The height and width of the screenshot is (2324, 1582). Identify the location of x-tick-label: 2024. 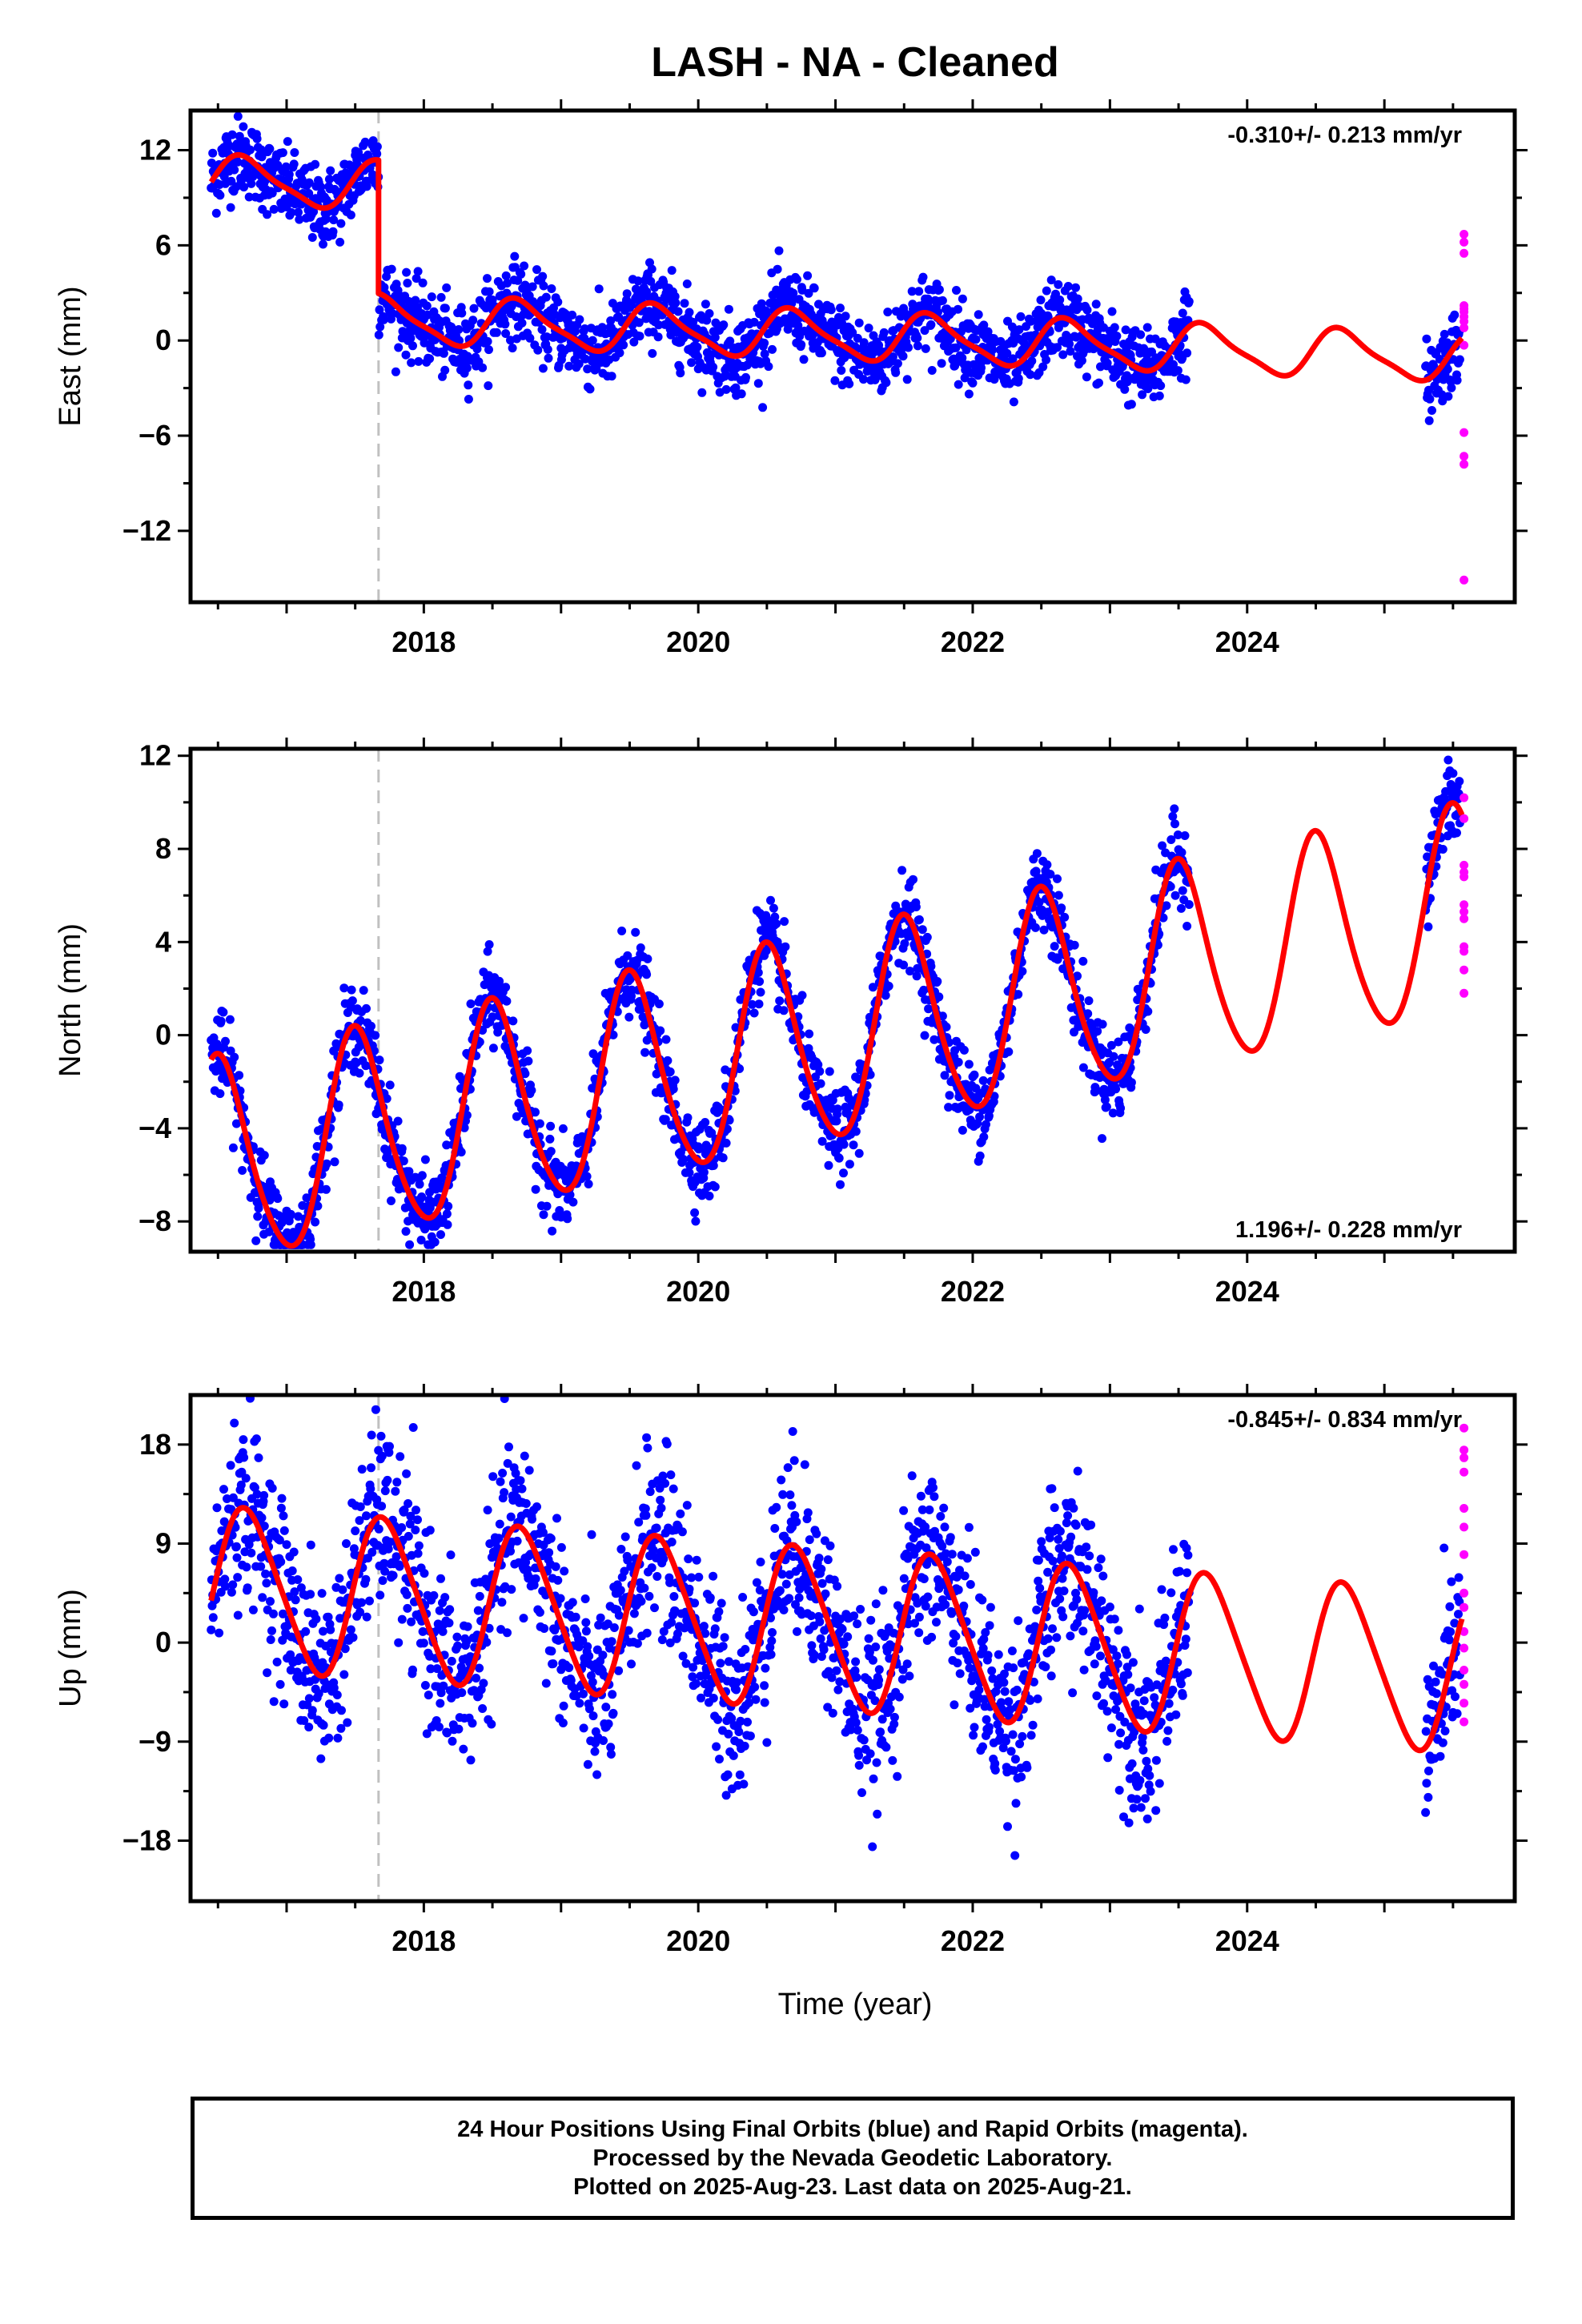
(1247, 641).